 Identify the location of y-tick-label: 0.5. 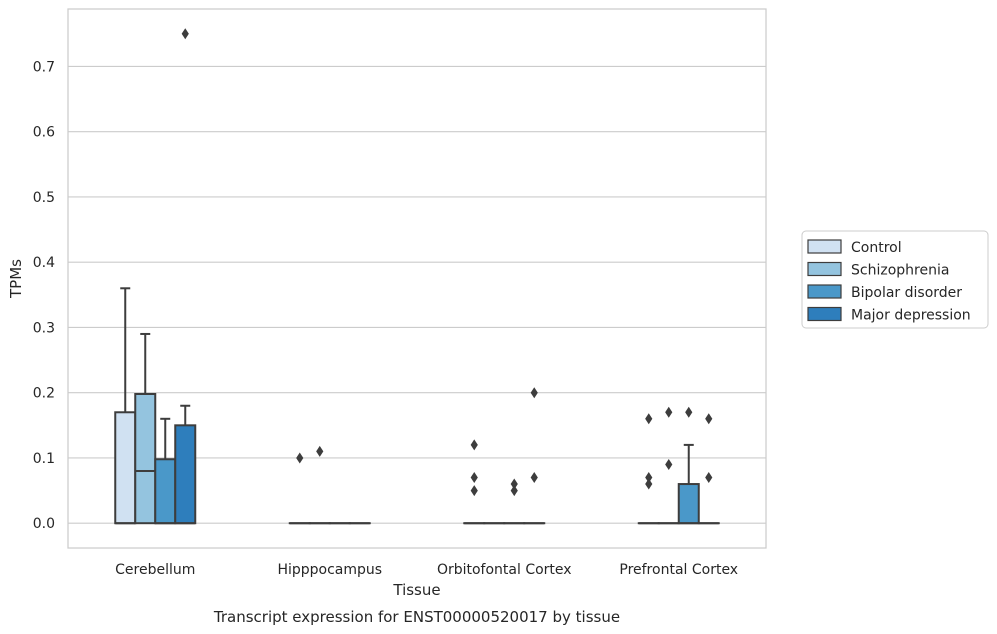
(44, 198).